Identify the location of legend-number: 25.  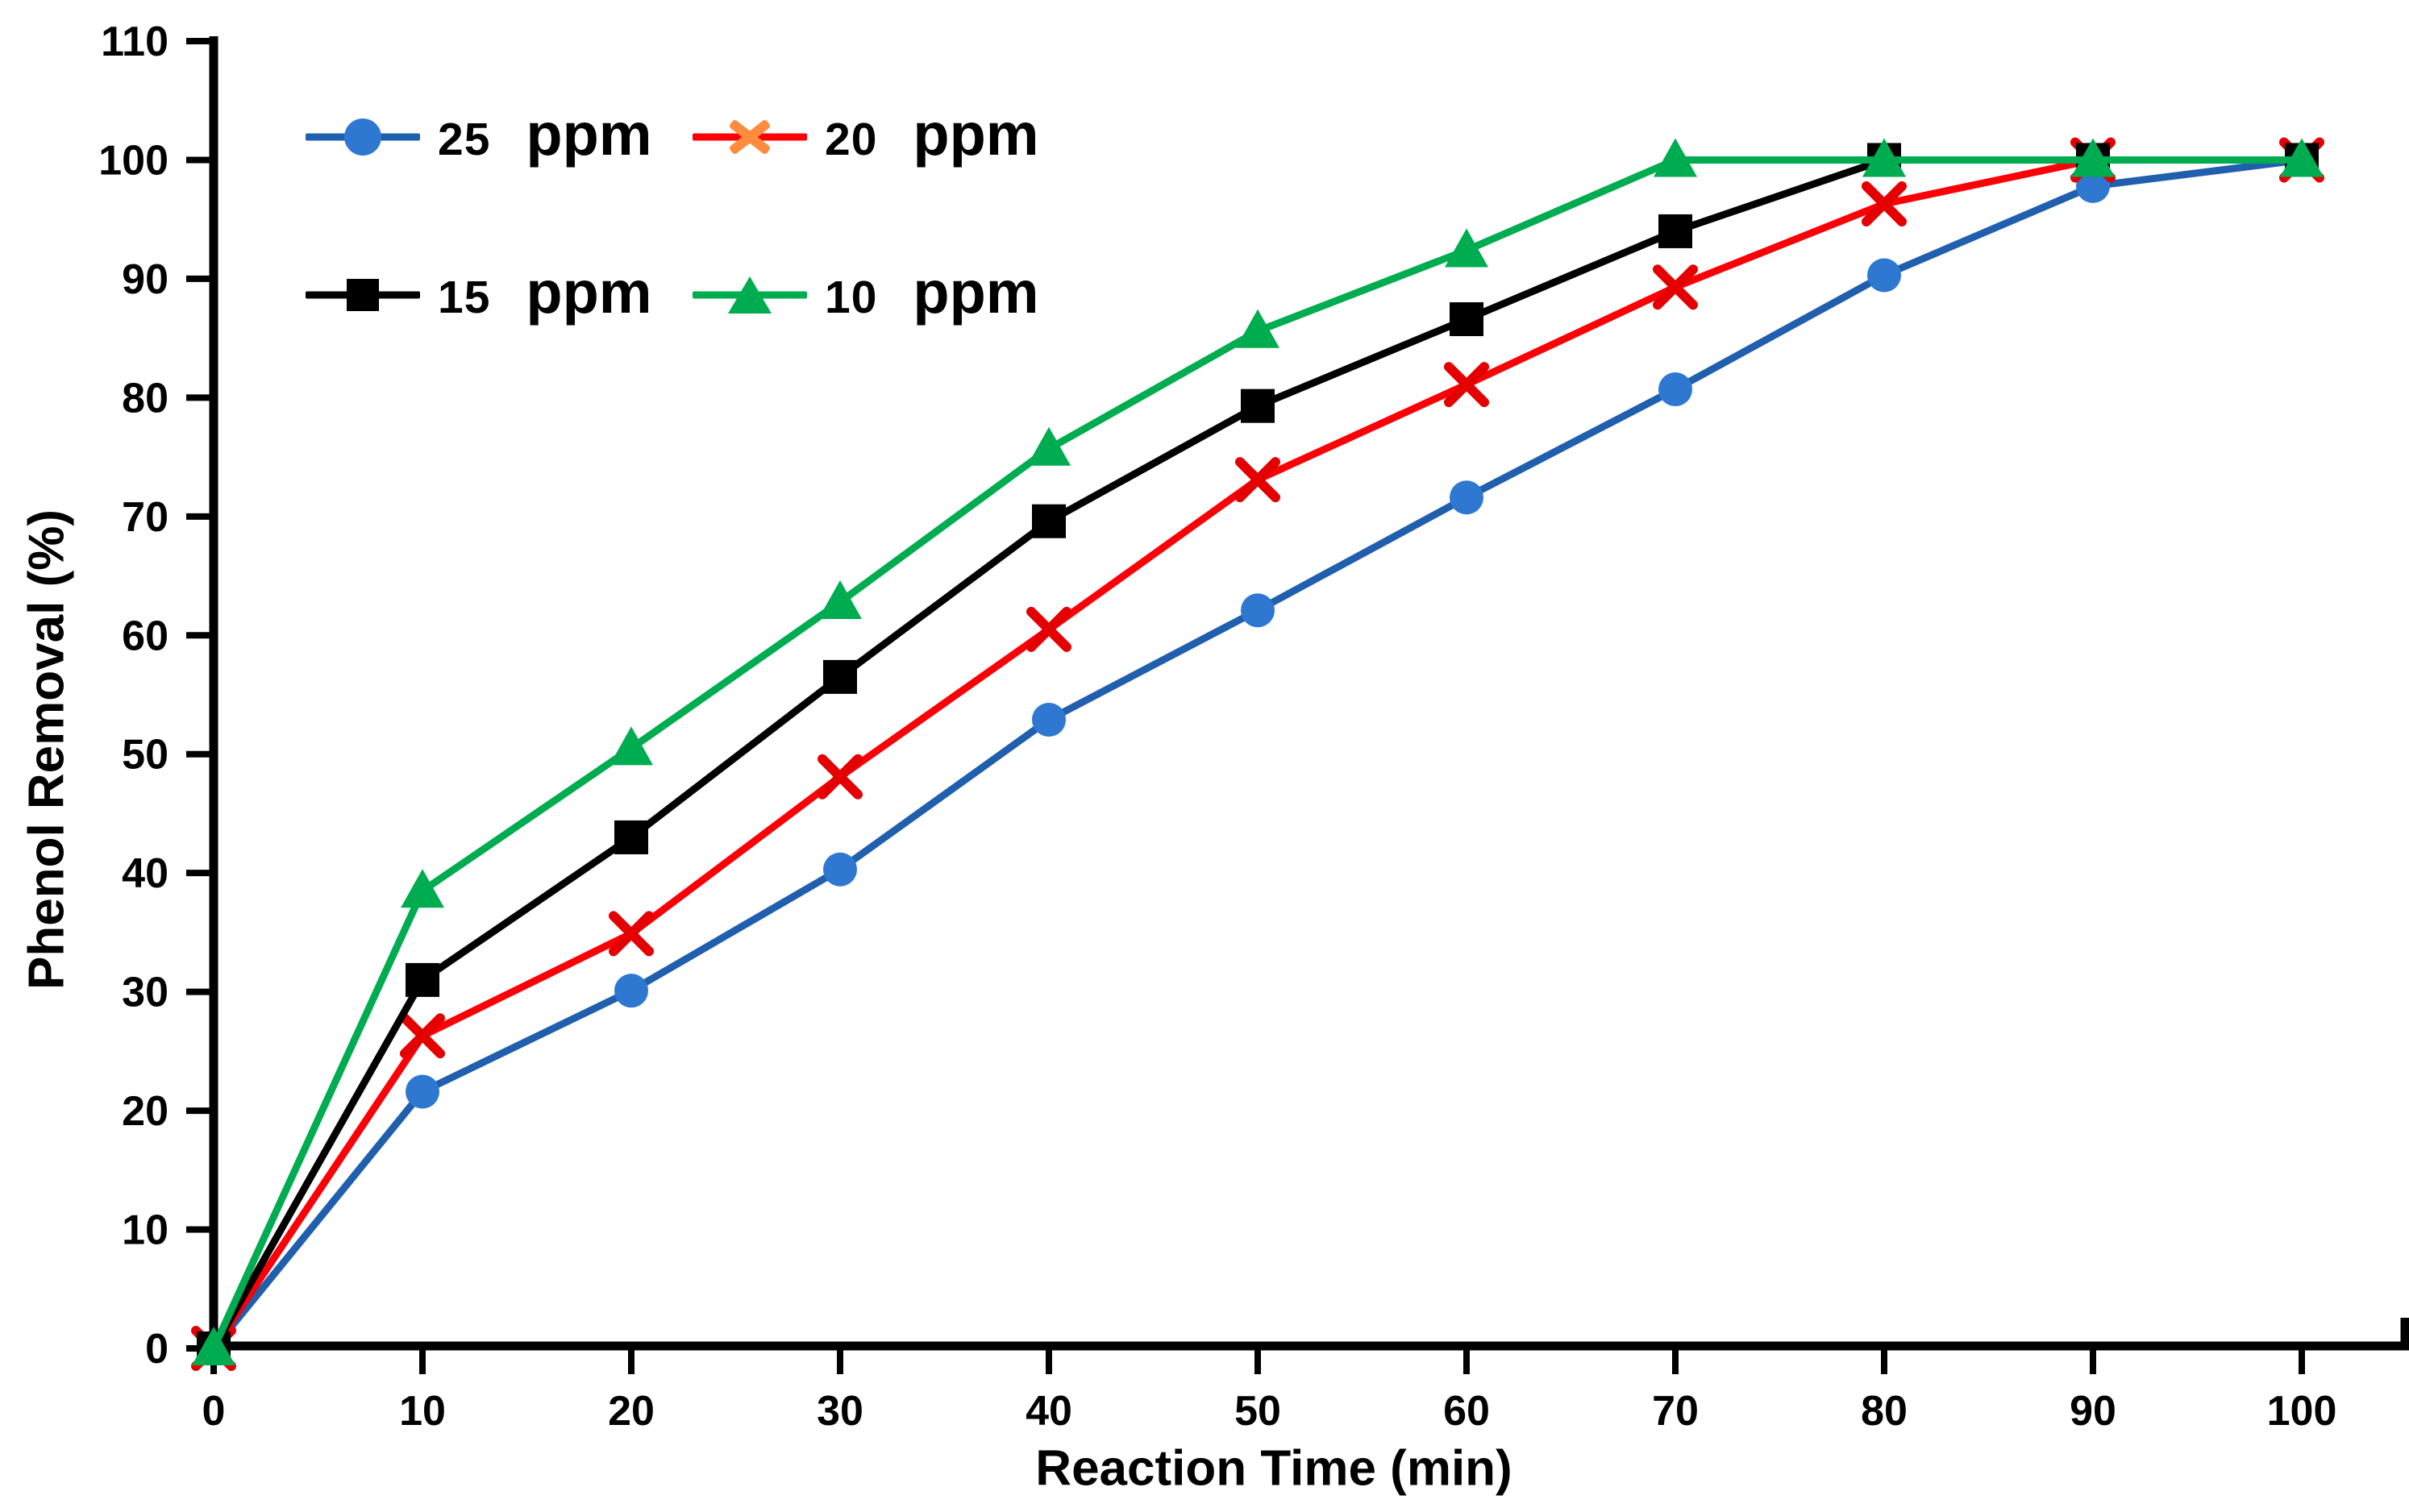
(464, 139).